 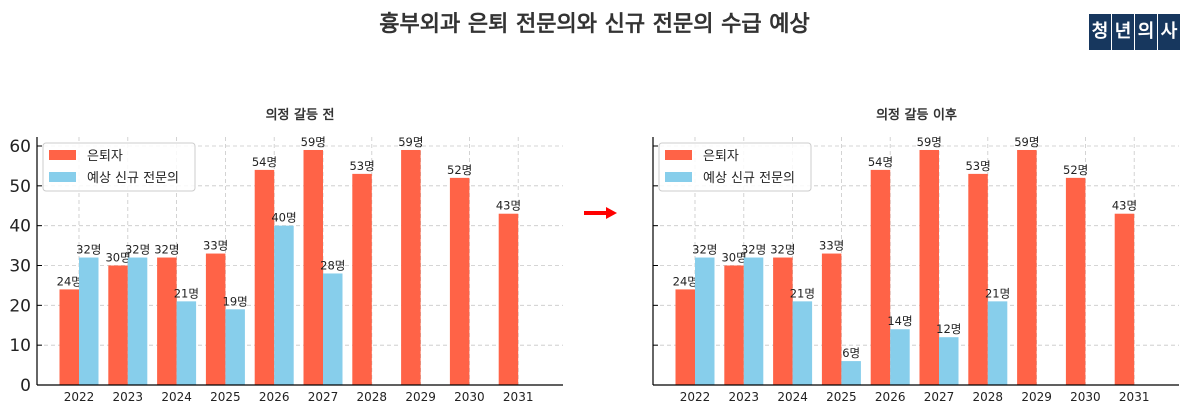 I want to click on bar-label: 40명, so click(x=283, y=218).